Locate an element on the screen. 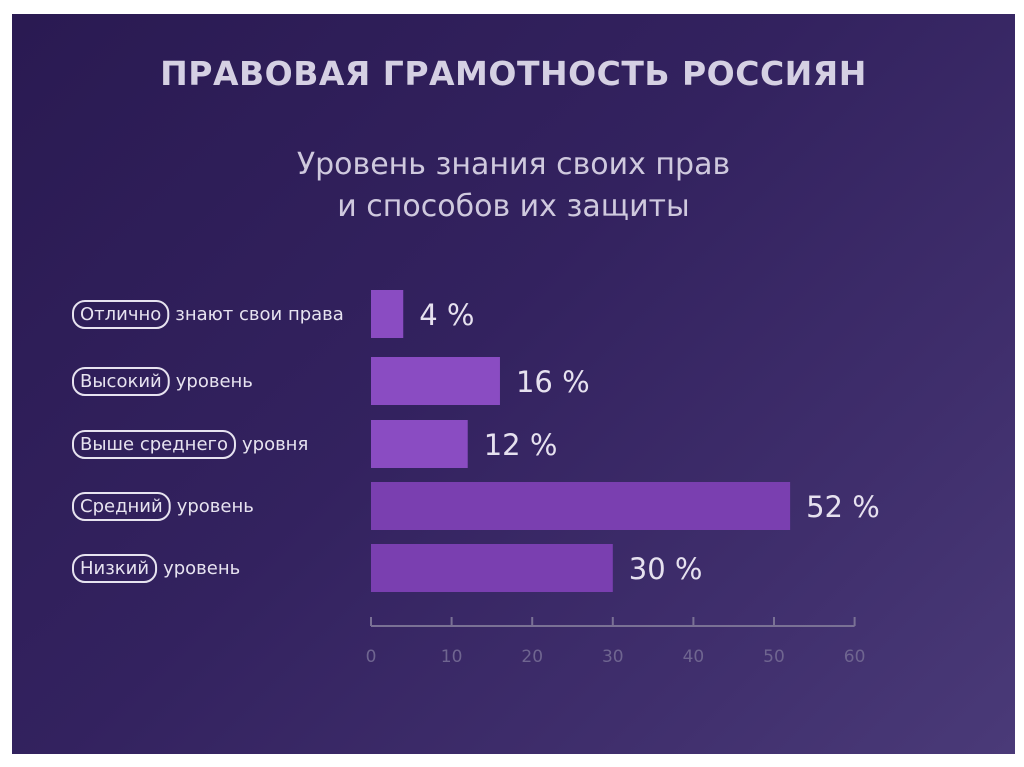 The width and height of the screenshot is (1024, 767). category-rest-1: уровень is located at coordinates (214, 381).